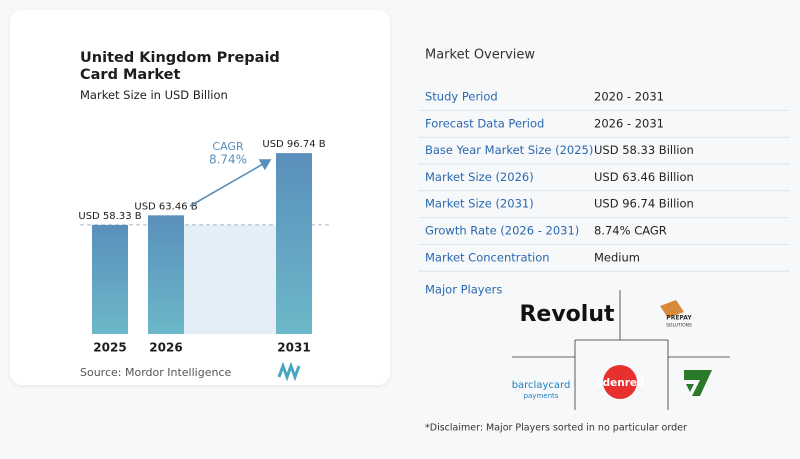  What do you see at coordinates (230, 279) in the screenshot?
I see `shaded-area` at bounding box center [230, 279].